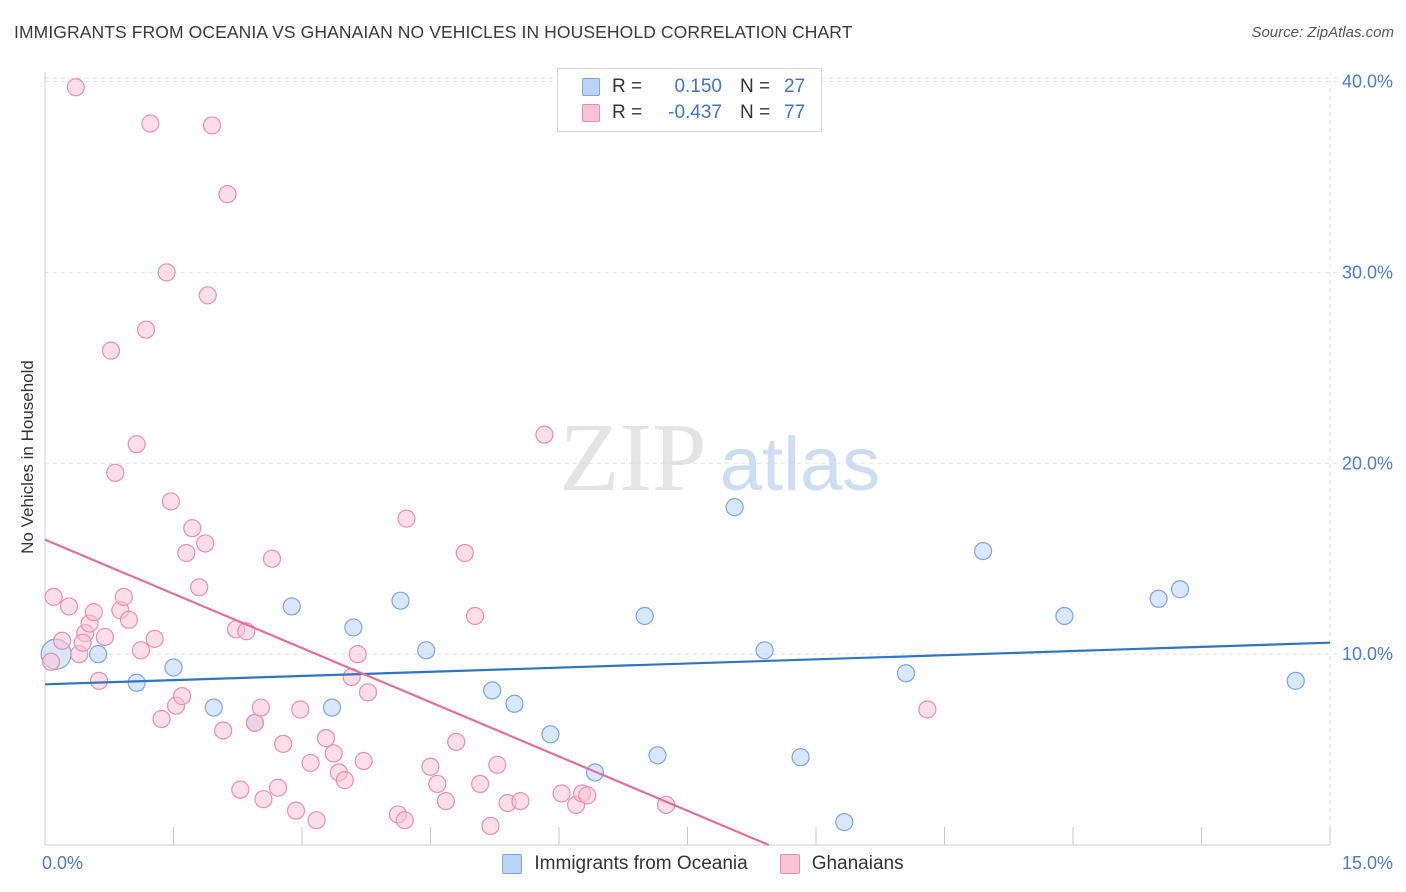  Describe the element at coordinates (800, 464) in the screenshot. I see `watermark-atlas: atlas` at that location.